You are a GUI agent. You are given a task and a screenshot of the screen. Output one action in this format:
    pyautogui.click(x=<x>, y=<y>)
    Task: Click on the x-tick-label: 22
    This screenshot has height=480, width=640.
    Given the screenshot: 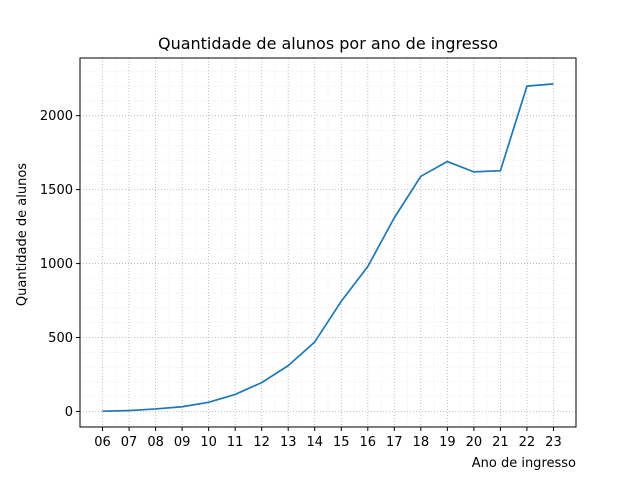 What is the action you would take?
    pyautogui.click(x=527, y=442)
    